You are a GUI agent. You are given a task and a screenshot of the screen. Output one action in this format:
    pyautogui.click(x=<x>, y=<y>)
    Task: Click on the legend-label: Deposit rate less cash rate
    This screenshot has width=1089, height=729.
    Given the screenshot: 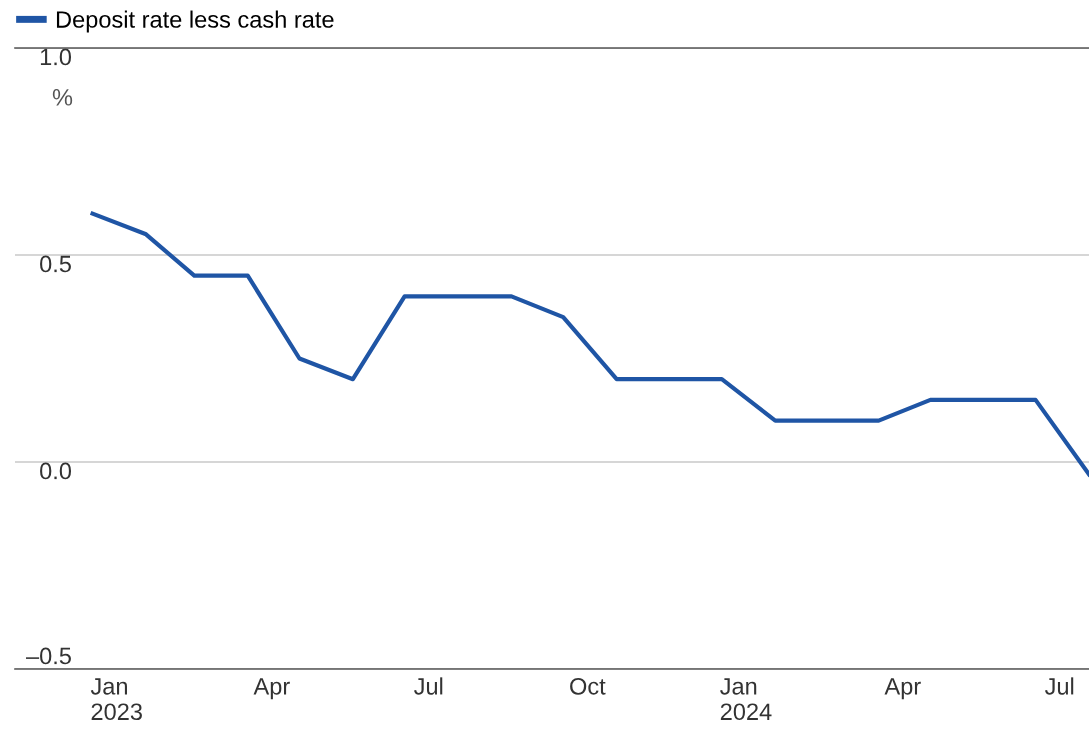 What is the action you would take?
    pyautogui.click(x=195, y=21)
    